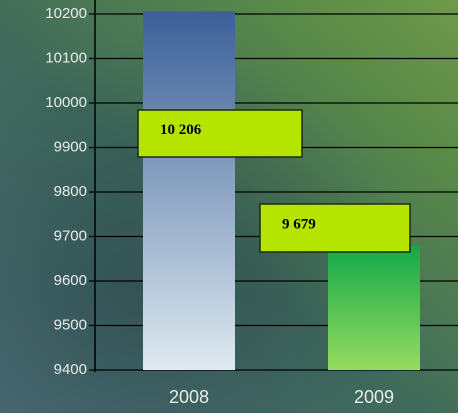 Image resolution: width=458 pixels, height=413 pixels. Describe the element at coordinates (70, 324) in the screenshot. I see `y-tick-label: 9500` at that location.